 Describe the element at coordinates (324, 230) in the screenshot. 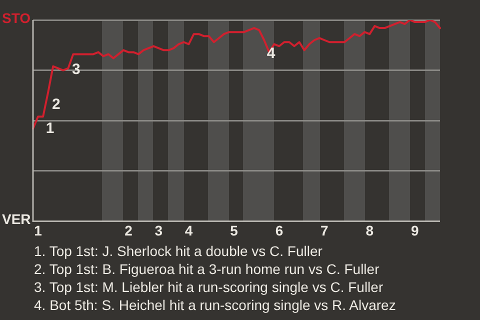

I see `x-tick-label: 7` at that location.